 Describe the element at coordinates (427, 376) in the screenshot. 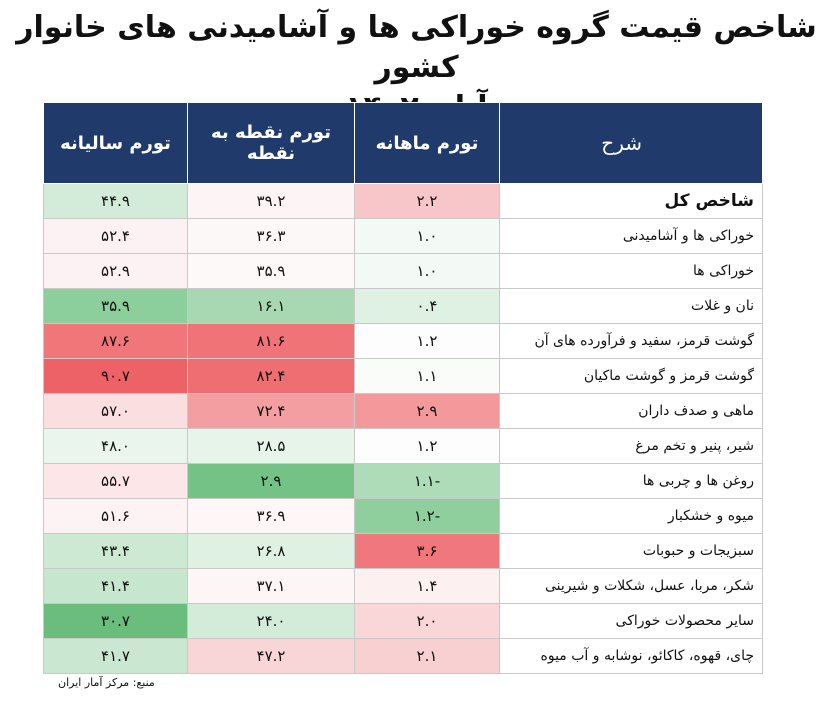

I see `monthly-inflation-cell: ۱.۱` at that location.